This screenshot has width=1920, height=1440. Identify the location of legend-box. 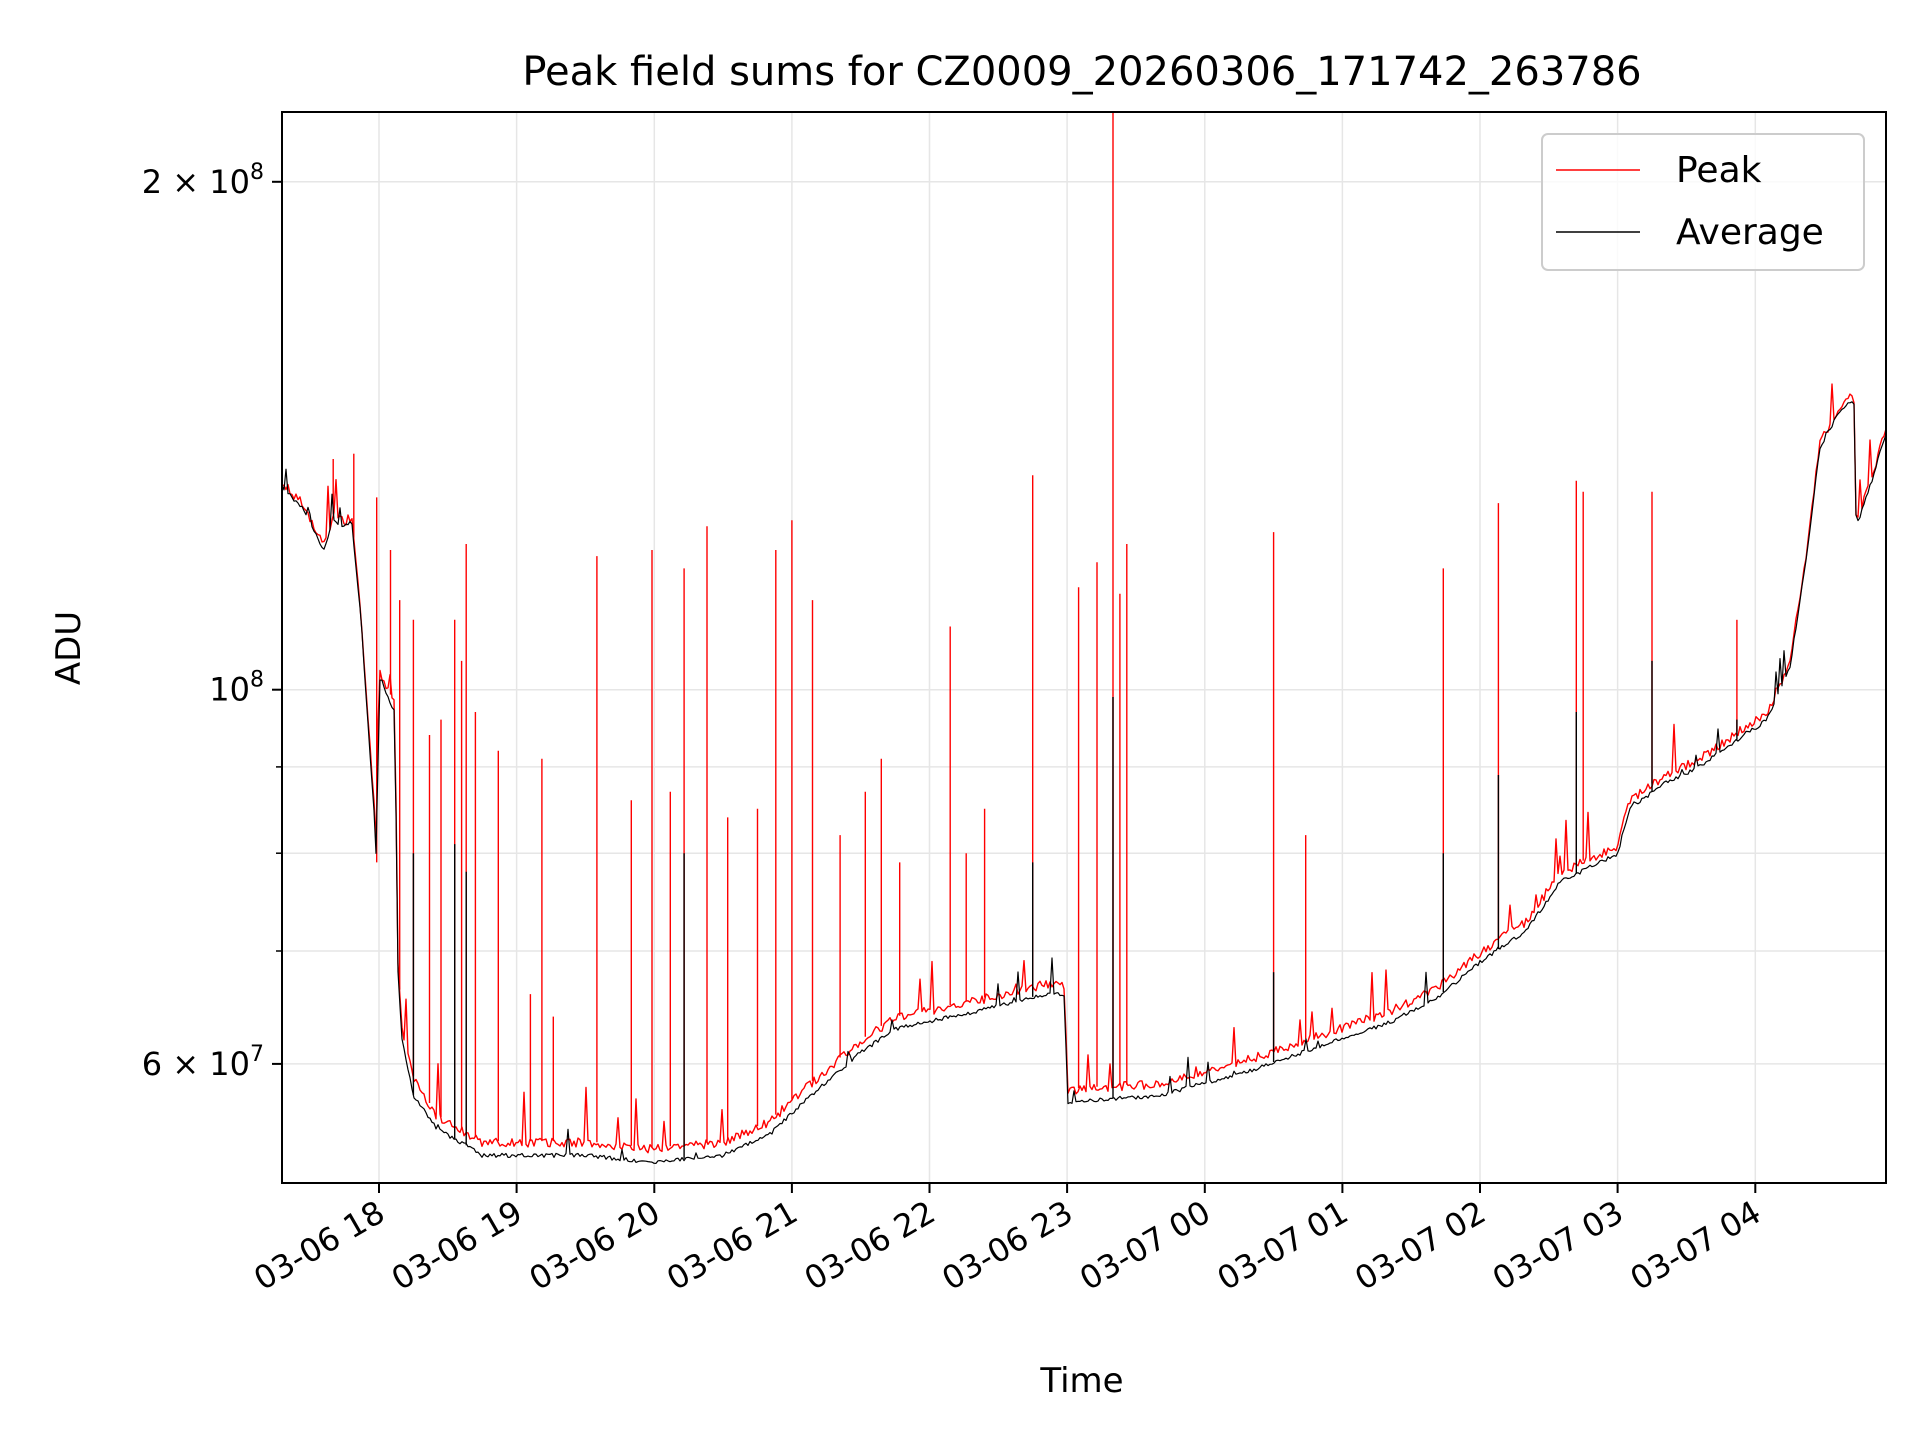
(1703, 202).